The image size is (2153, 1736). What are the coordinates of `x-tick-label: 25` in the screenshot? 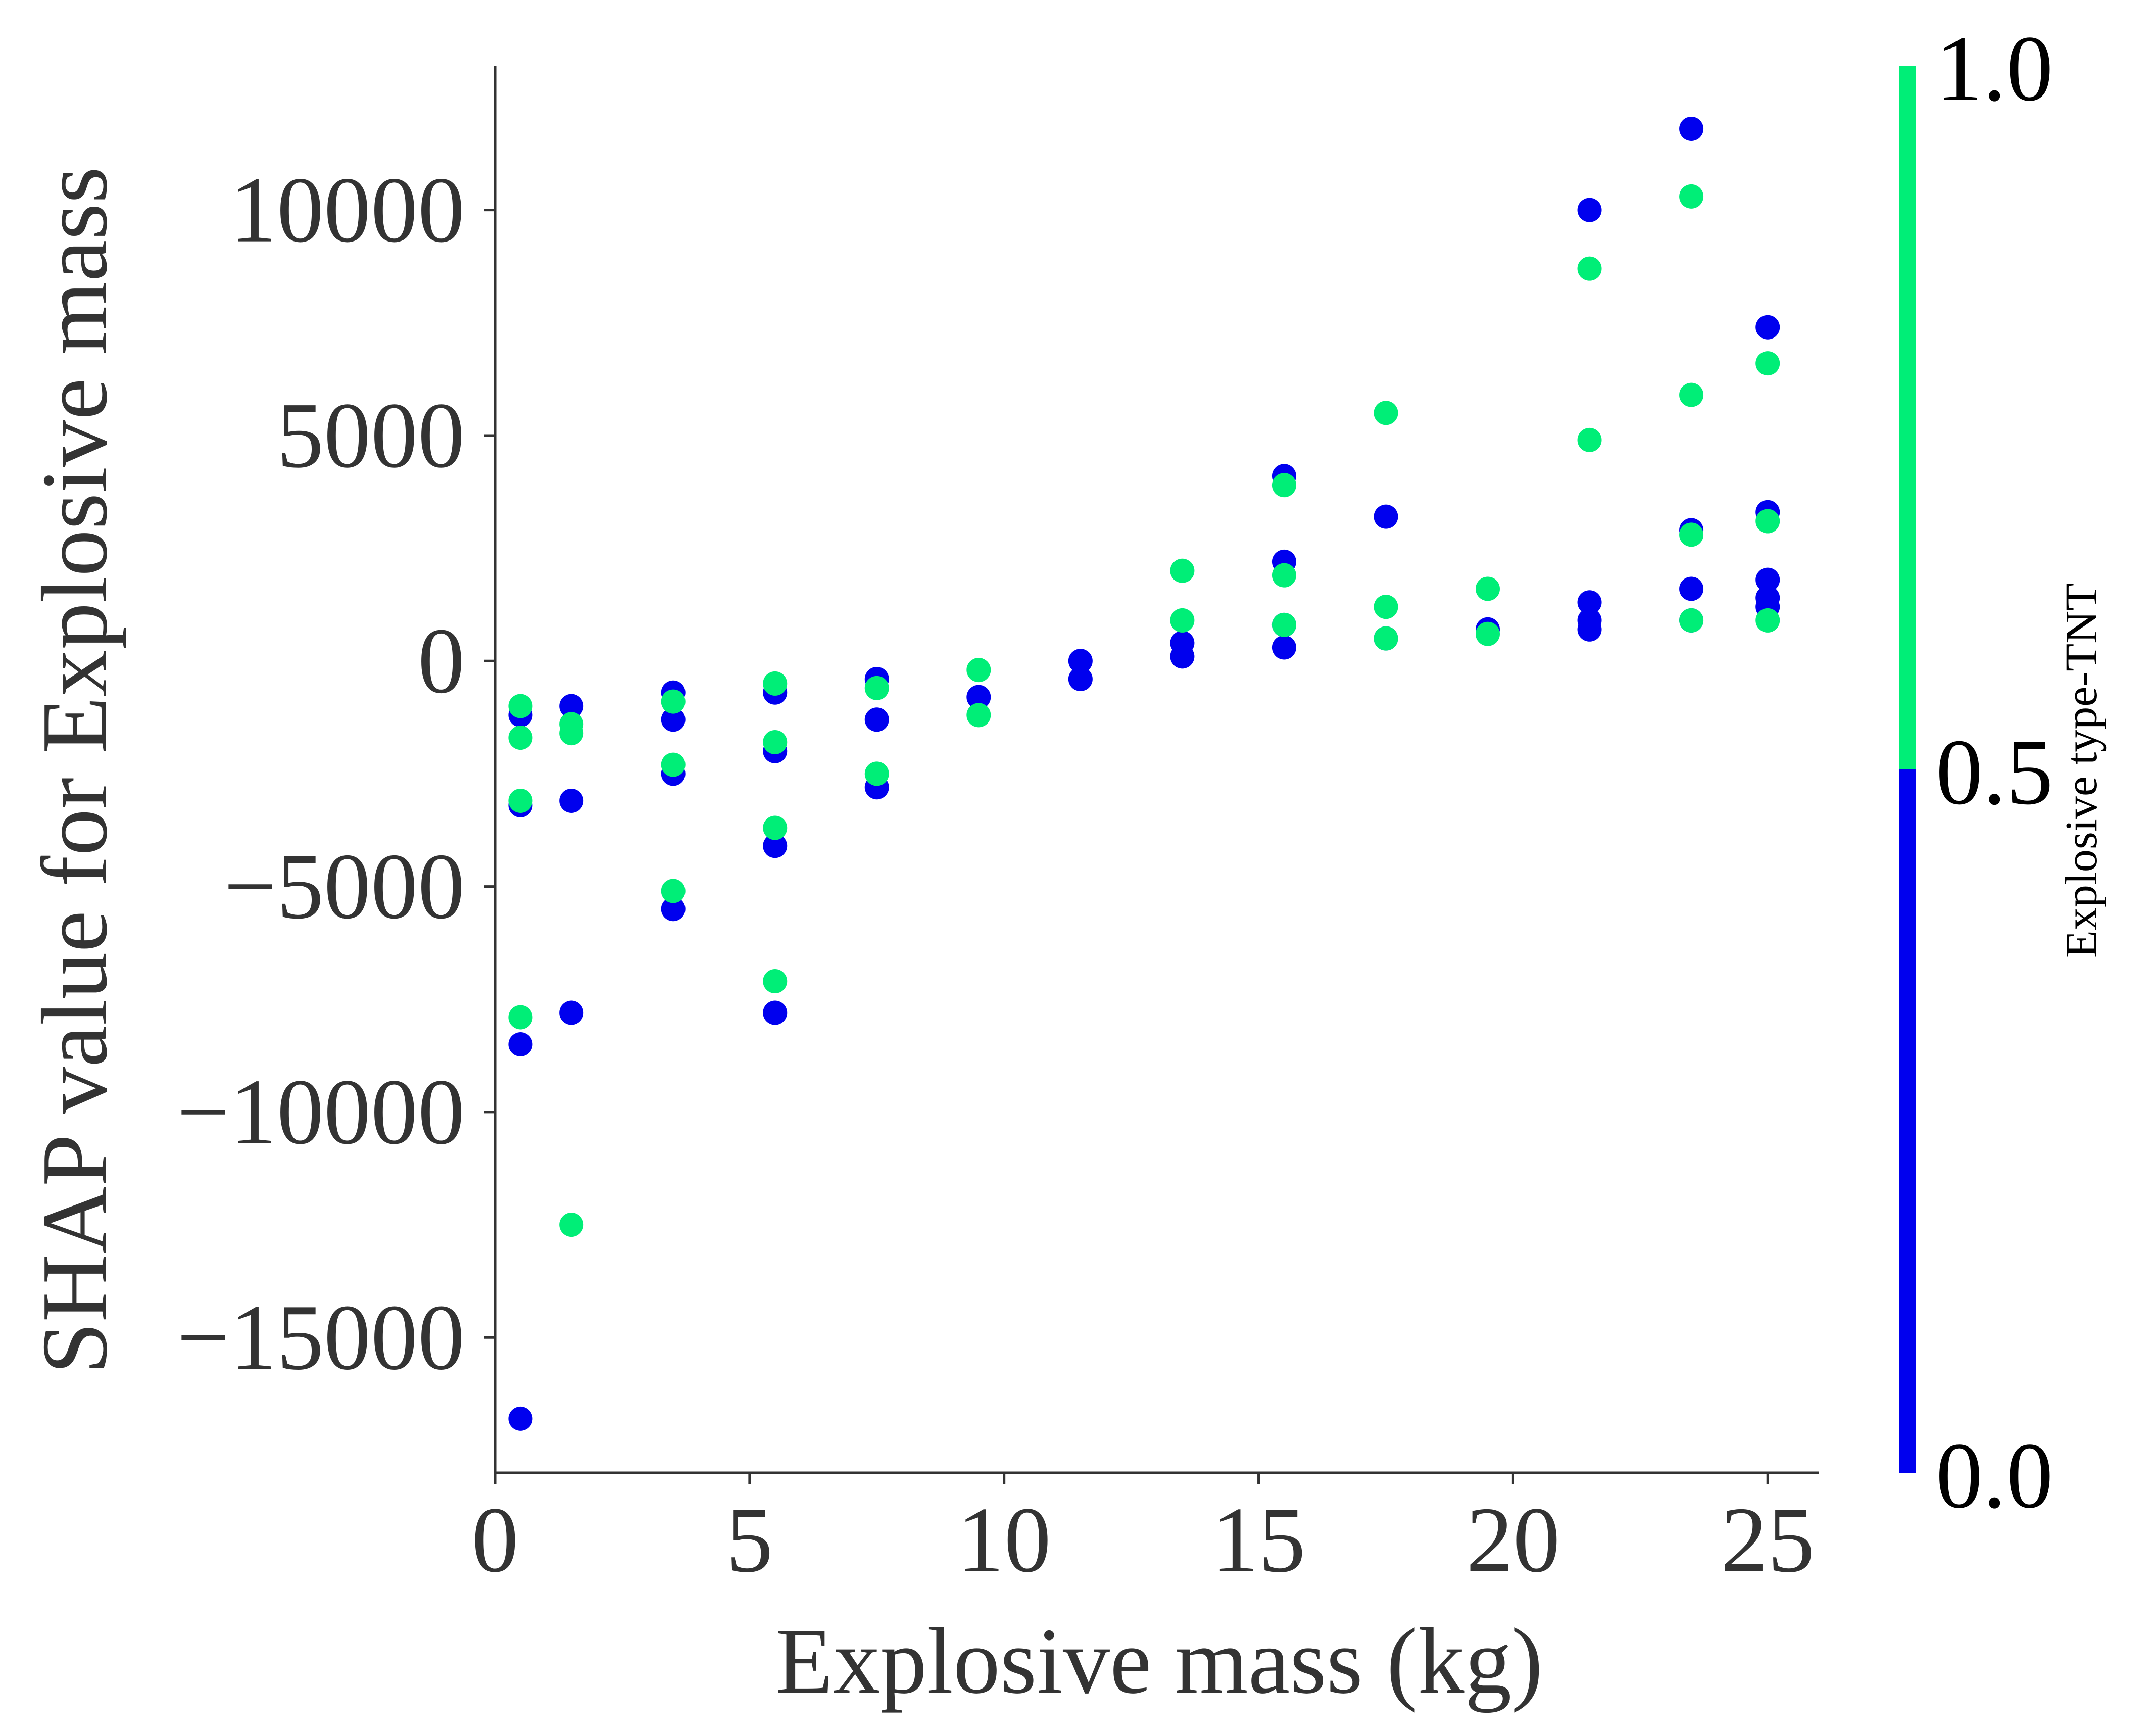 It's located at (1768, 1540).